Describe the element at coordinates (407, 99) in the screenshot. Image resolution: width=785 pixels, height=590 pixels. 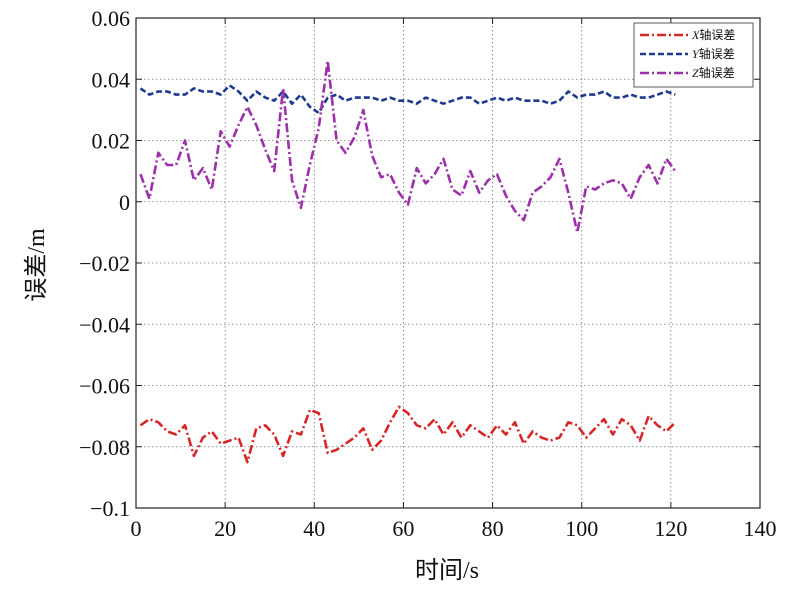
I see `series-line-y` at that location.